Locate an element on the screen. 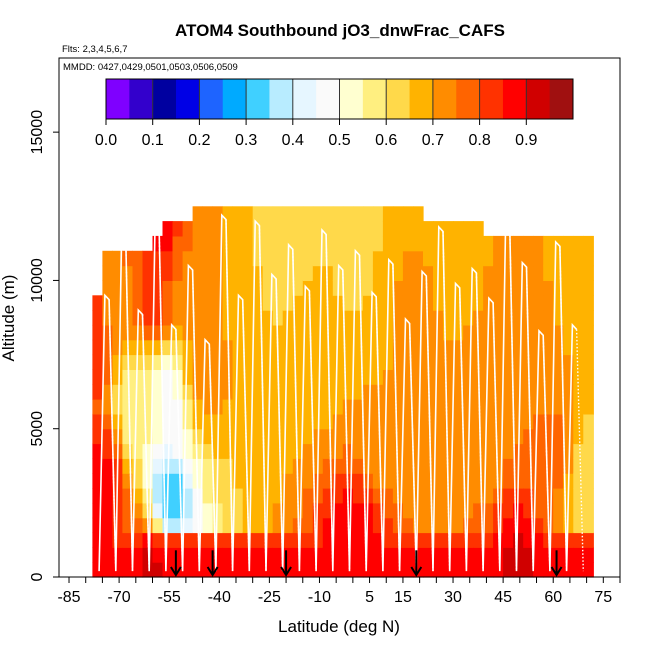 This screenshot has height=650, width=650. surface-arrows is located at coordinates (366, 563).